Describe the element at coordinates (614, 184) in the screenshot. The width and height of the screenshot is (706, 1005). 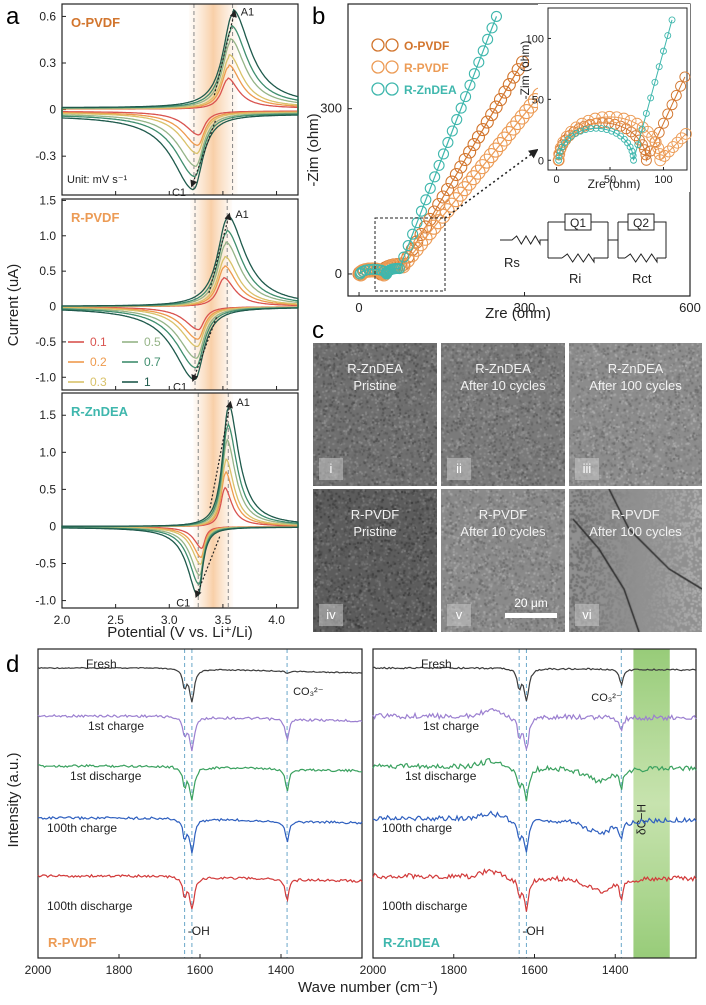
I see `inset-x-axis-title: Zre (ohm)` at that location.